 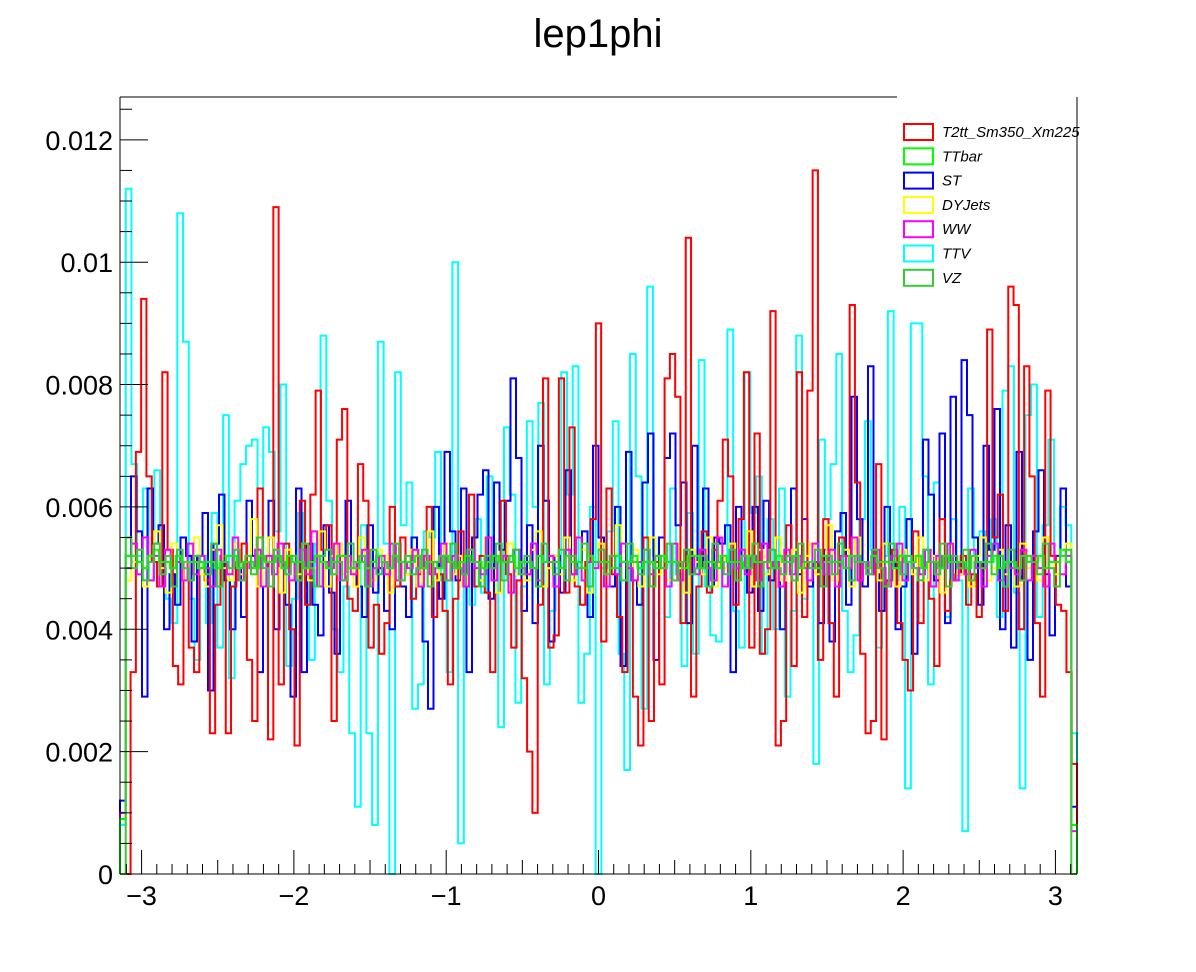 What do you see at coordinates (957, 254) in the screenshot?
I see `legend-label: TTV` at bounding box center [957, 254].